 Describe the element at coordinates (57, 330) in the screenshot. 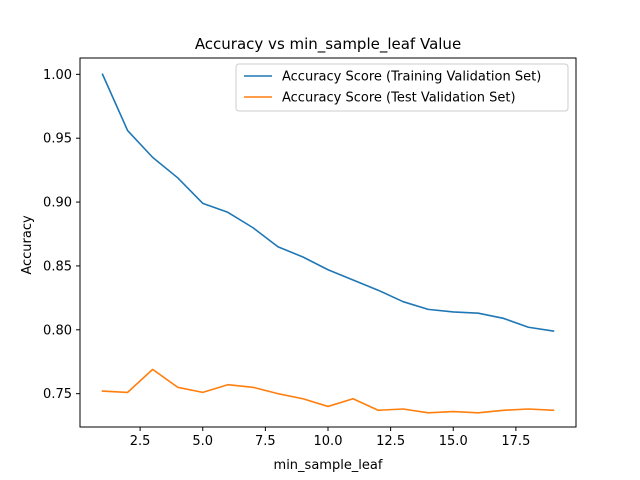

I see `y-tick-label: 0.80` at that location.